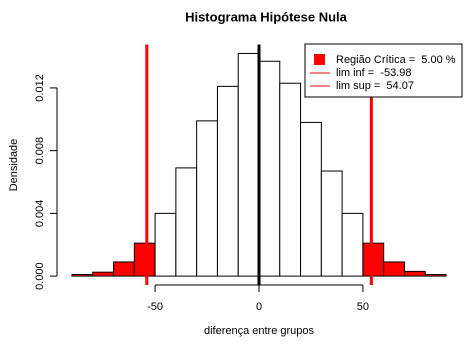 Image resolution: width=475 pixels, height=348 pixels. What do you see at coordinates (396, 60) in the screenshot?
I see `legend-label: Região Crítica = 5.00 %` at bounding box center [396, 60].